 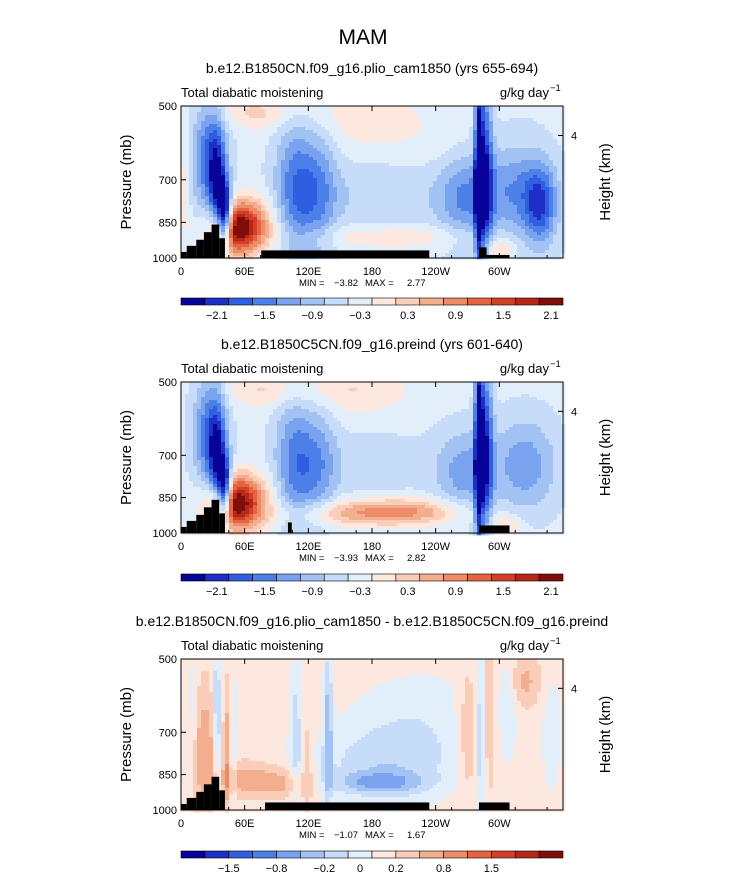 I want to click on colorbar-tick-label: −1.5, so click(x=265, y=316).